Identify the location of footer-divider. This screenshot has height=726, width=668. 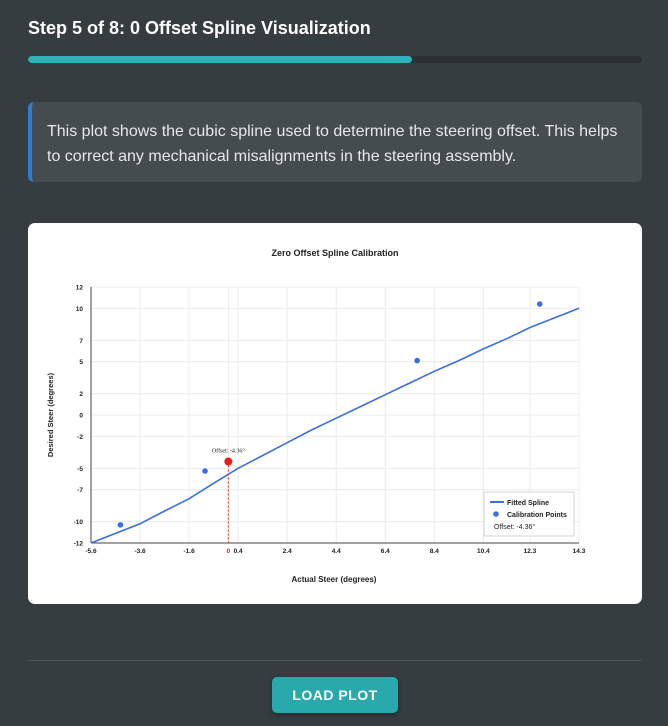
(335, 660).